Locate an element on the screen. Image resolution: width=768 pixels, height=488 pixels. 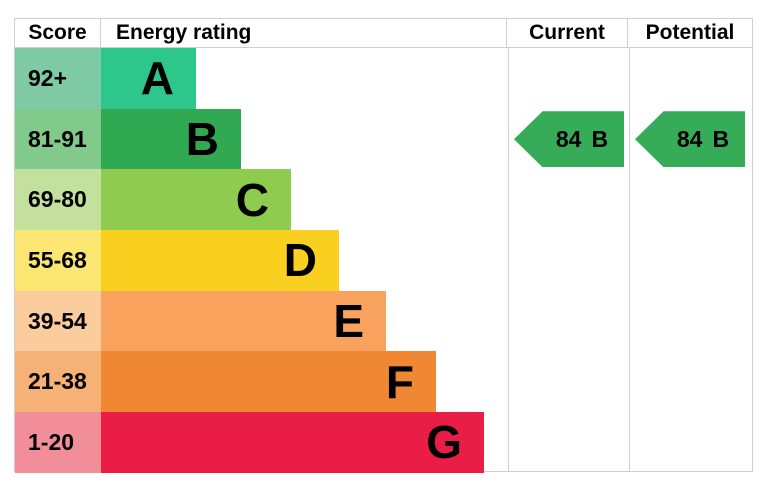
score-range-a: 92+ is located at coordinates (58, 78).